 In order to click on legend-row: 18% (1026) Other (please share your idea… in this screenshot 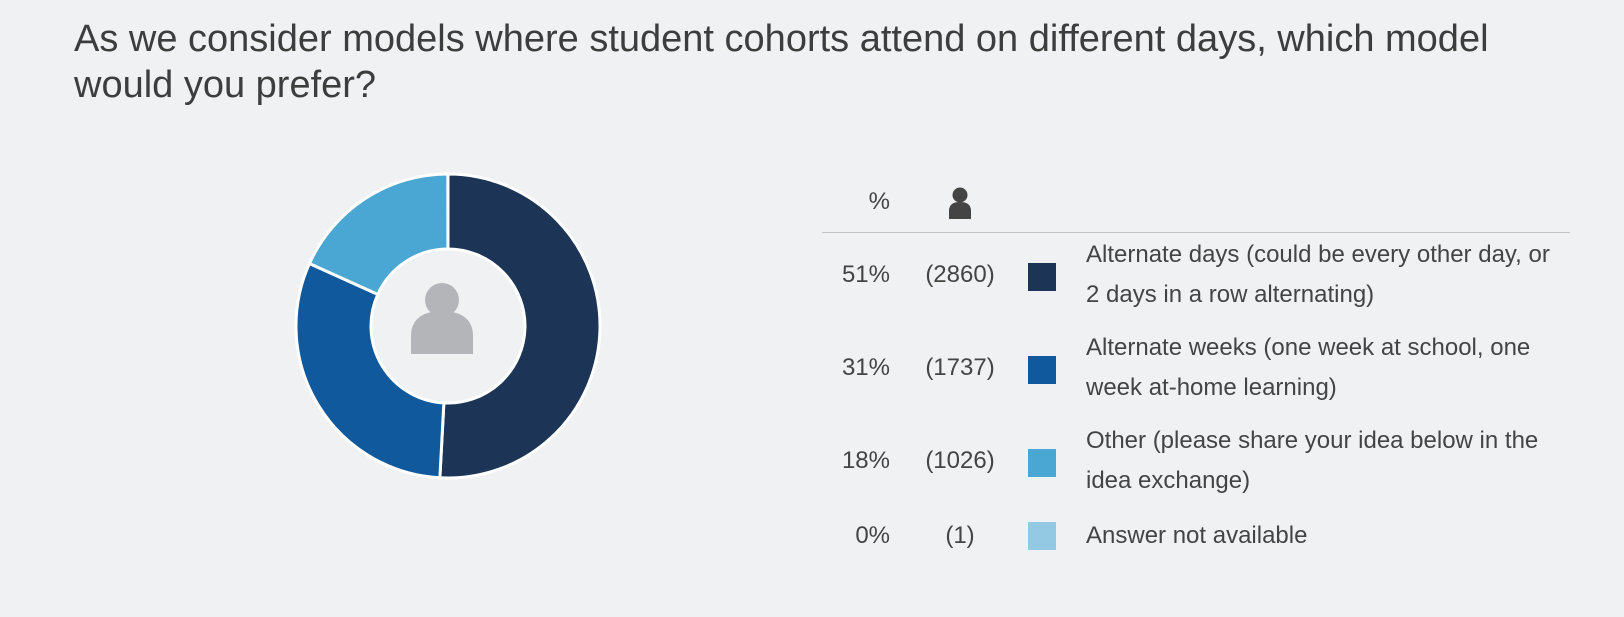, I will do `click(1196, 465)`.